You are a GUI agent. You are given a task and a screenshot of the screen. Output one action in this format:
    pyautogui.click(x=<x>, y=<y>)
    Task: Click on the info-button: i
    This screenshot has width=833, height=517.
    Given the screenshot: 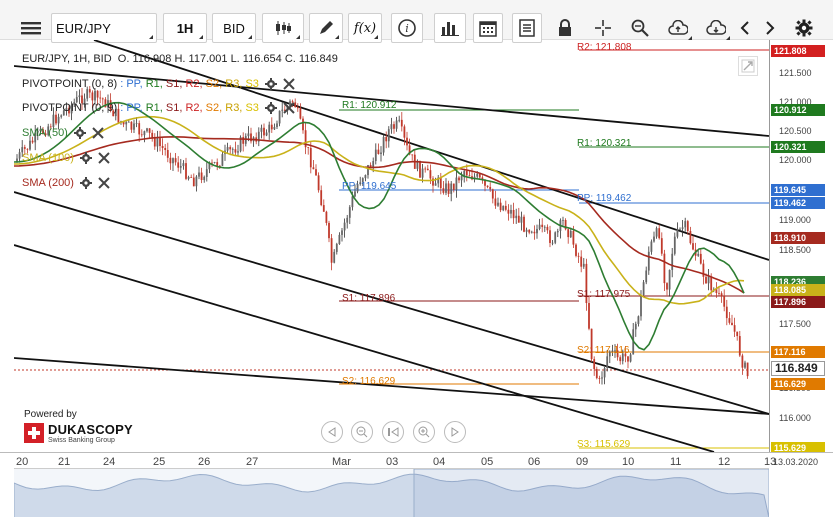 What is the action you would take?
    pyautogui.click(x=407, y=28)
    